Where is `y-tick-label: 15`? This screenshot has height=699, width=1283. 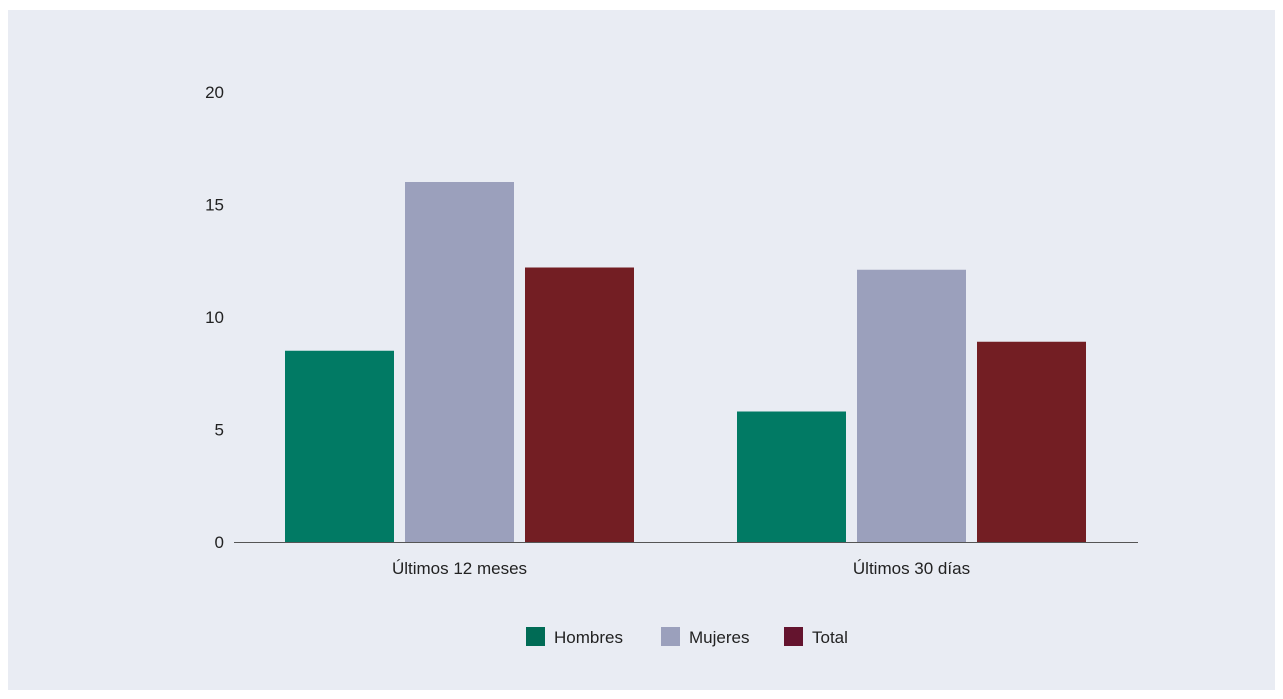
y-tick-label: 15 is located at coordinates (214, 205).